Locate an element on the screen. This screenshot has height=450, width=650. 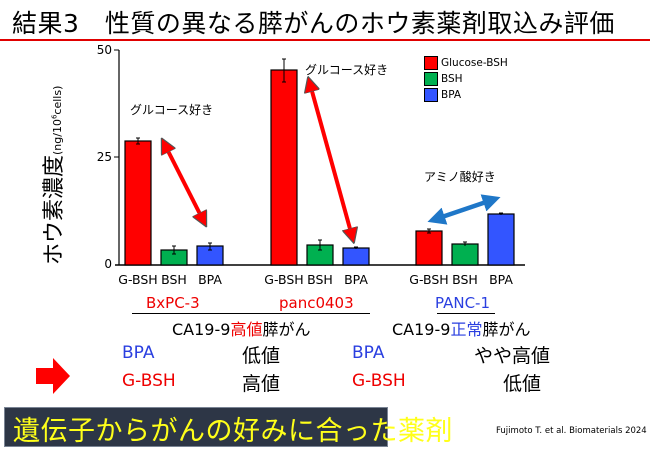
ca199-high-label: CA19-9高値膵がん is located at coordinates (241, 329).